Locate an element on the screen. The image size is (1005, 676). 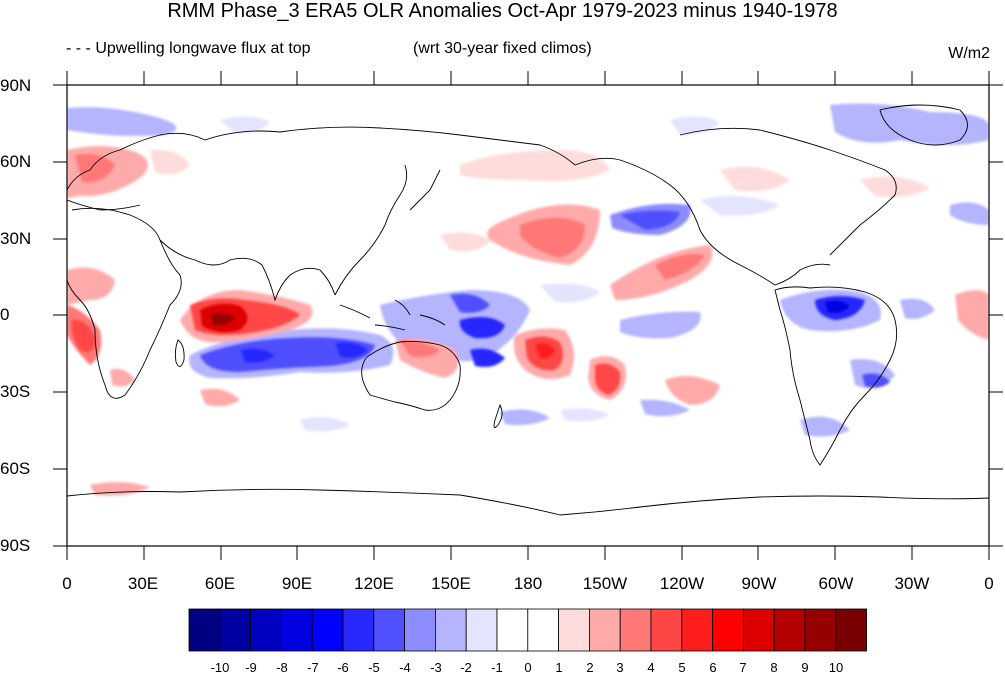
lat-label-30n: 30N is located at coordinates (16, 238).